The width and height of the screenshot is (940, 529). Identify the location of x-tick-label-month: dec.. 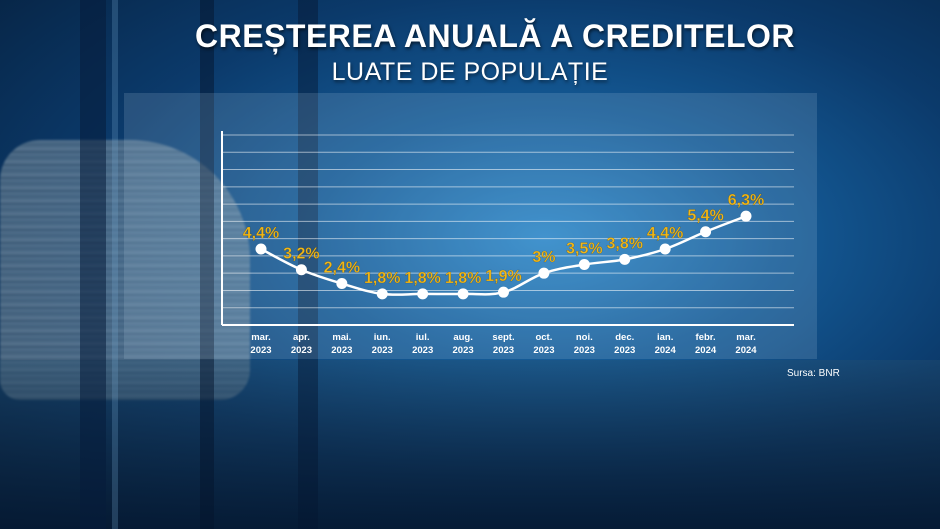
(624, 337).